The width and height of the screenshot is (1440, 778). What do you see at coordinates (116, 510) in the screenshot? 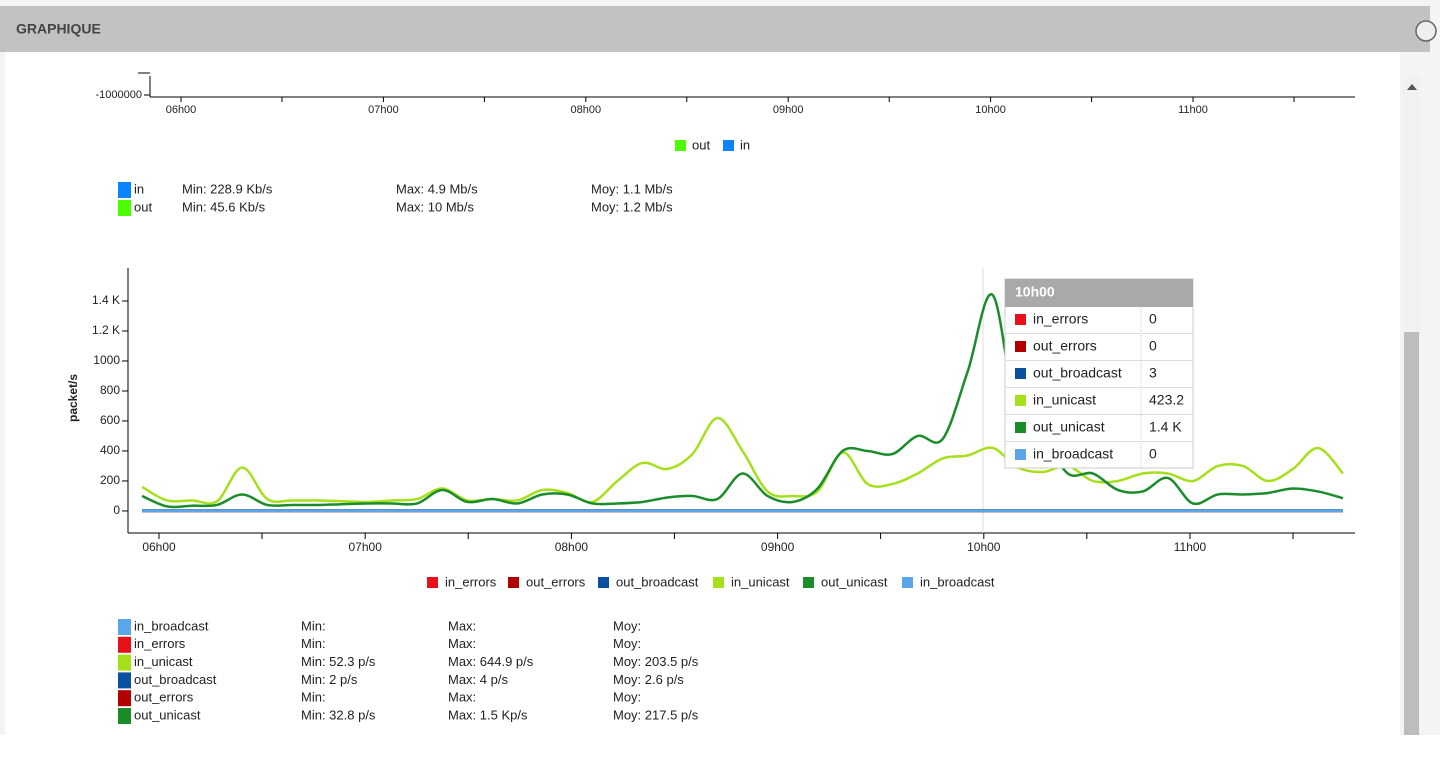
I see `y-tick-label: 0` at bounding box center [116, 510].